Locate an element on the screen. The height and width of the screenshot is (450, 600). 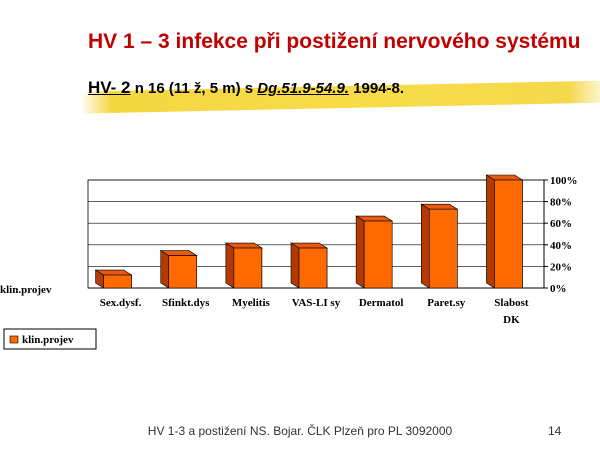
chart-legend-box is located at coordinates (50, 339).